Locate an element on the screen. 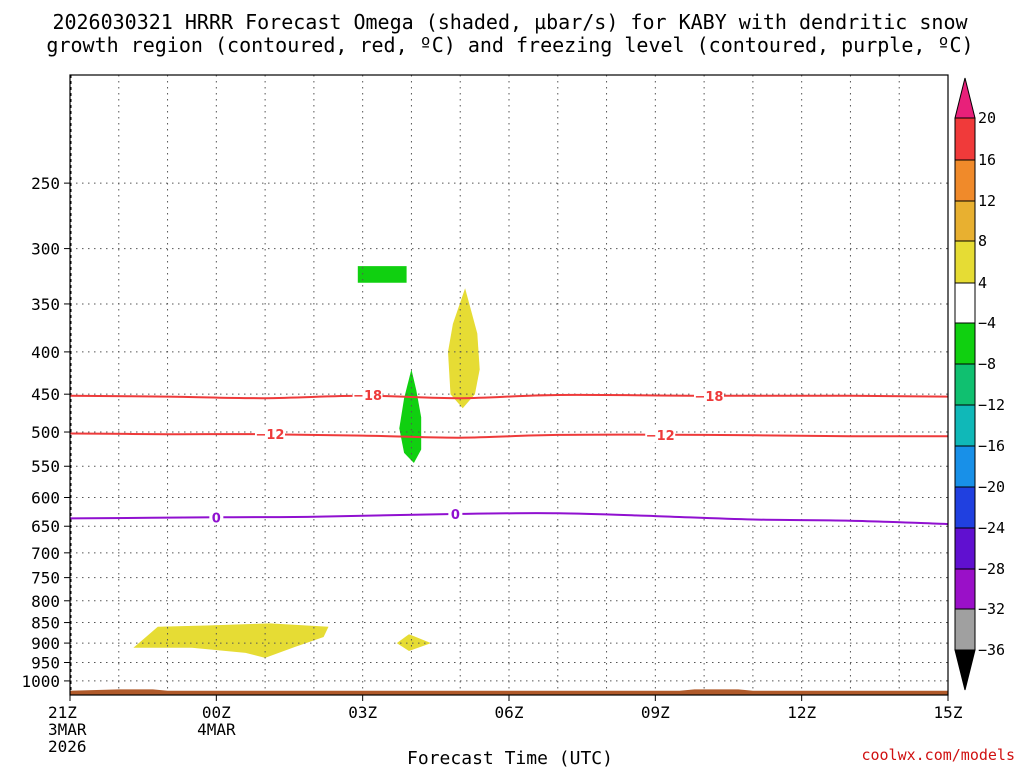  y-tick-label-650: 650 is located at coordinates (45, 526).